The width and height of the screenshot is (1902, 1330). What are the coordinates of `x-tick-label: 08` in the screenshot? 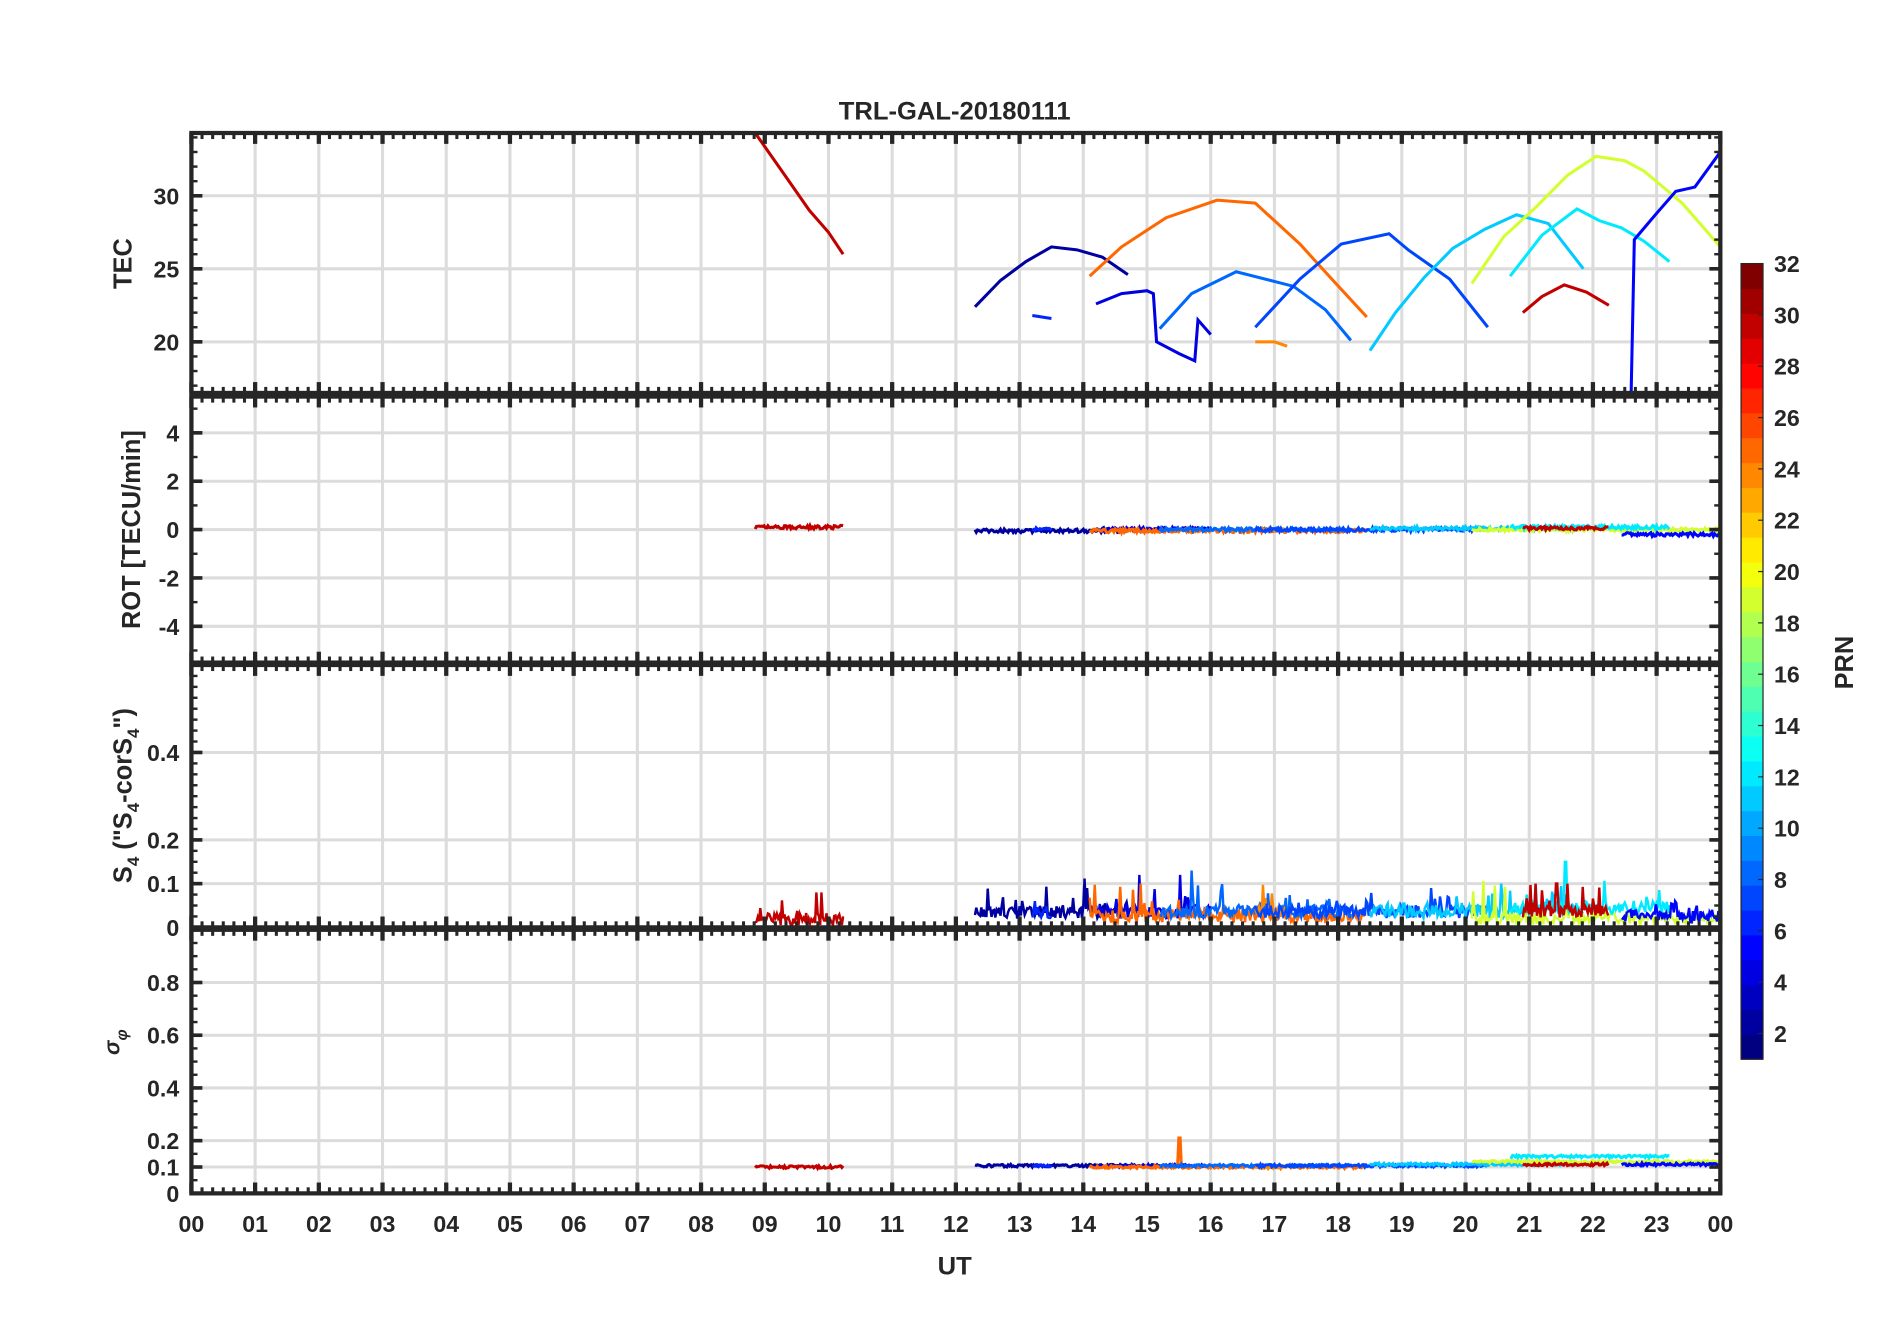 It's located at (701, 1224).